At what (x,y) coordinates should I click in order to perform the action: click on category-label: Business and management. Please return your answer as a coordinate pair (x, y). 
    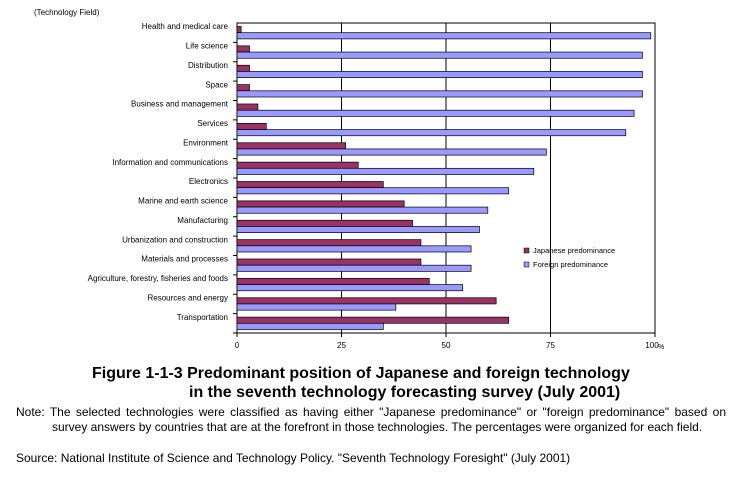
    Looking at the image, I should click on (180, 104).